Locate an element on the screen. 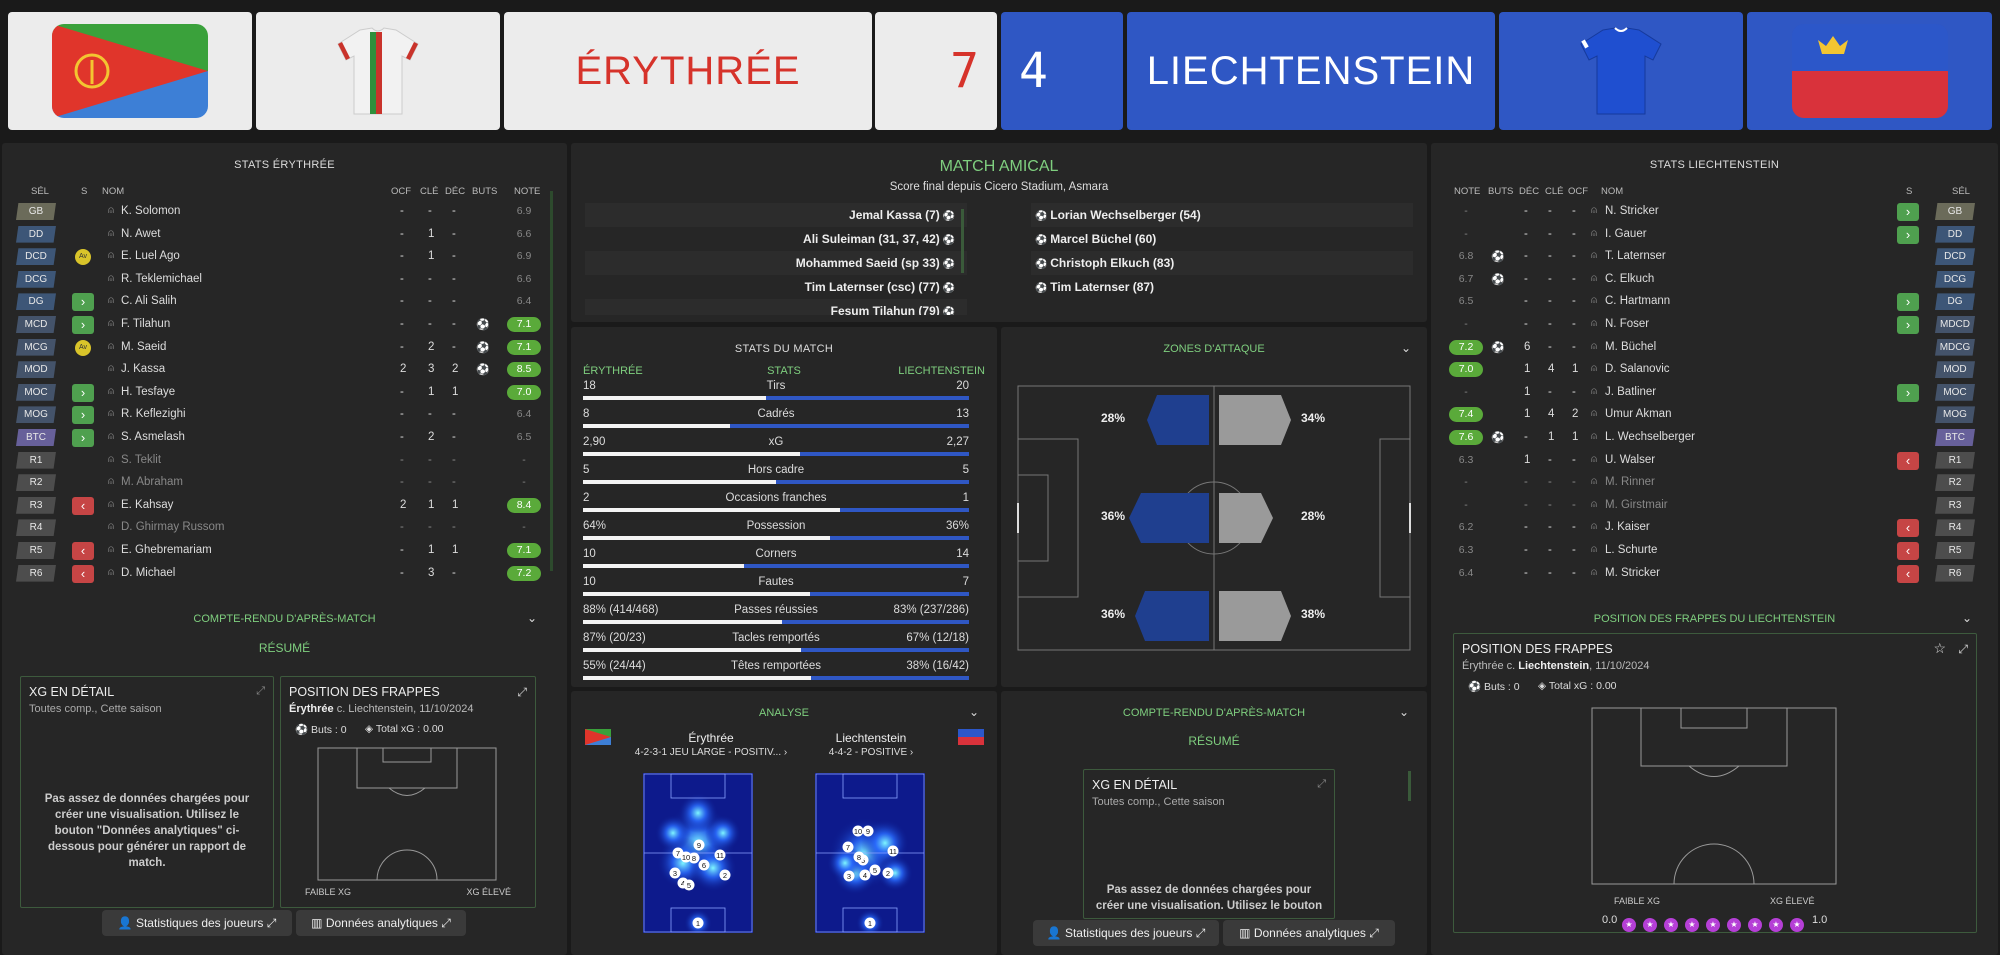  away-player-row: 6.2 - - - ⍝ J. Kaiser ‹ R4 is located at coordinates (1714, 528).